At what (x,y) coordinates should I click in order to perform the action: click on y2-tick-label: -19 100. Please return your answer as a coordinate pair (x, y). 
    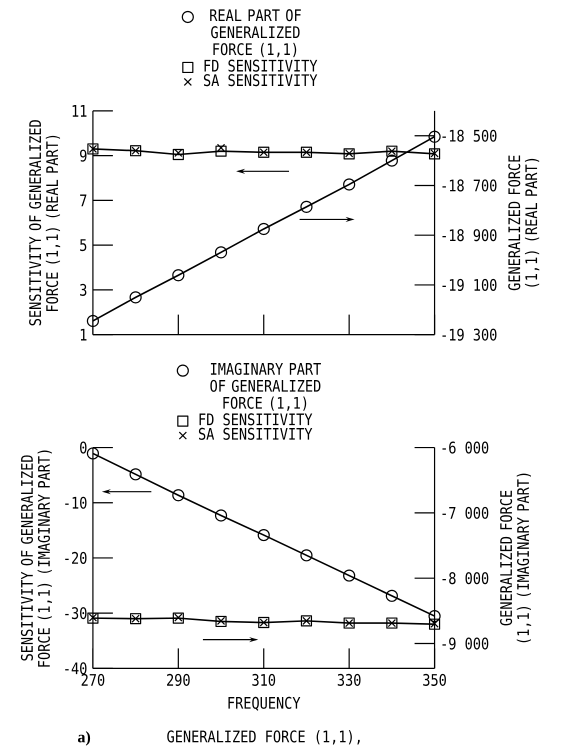
    Looking at the image, I should click on (469, 284).